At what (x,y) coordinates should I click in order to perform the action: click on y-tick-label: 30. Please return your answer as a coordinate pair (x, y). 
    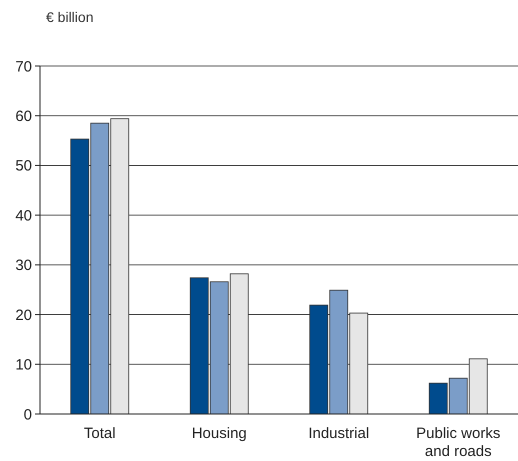
    Looking at the image, I should click on (23, 265).